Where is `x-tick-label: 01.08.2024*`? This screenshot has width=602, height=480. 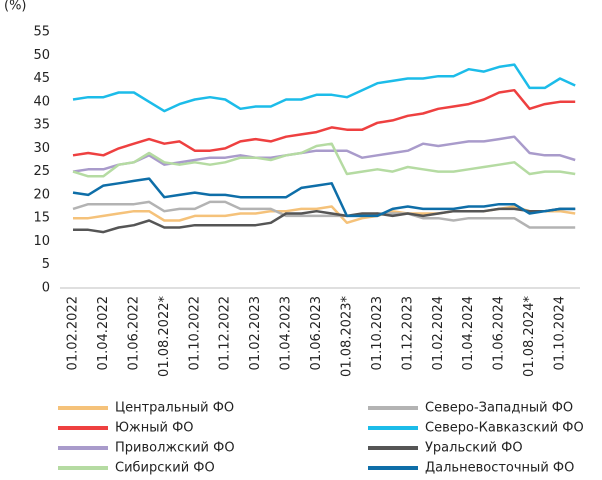
x-tick-label: 01.08.2024* is located at coordinates (529, 336).